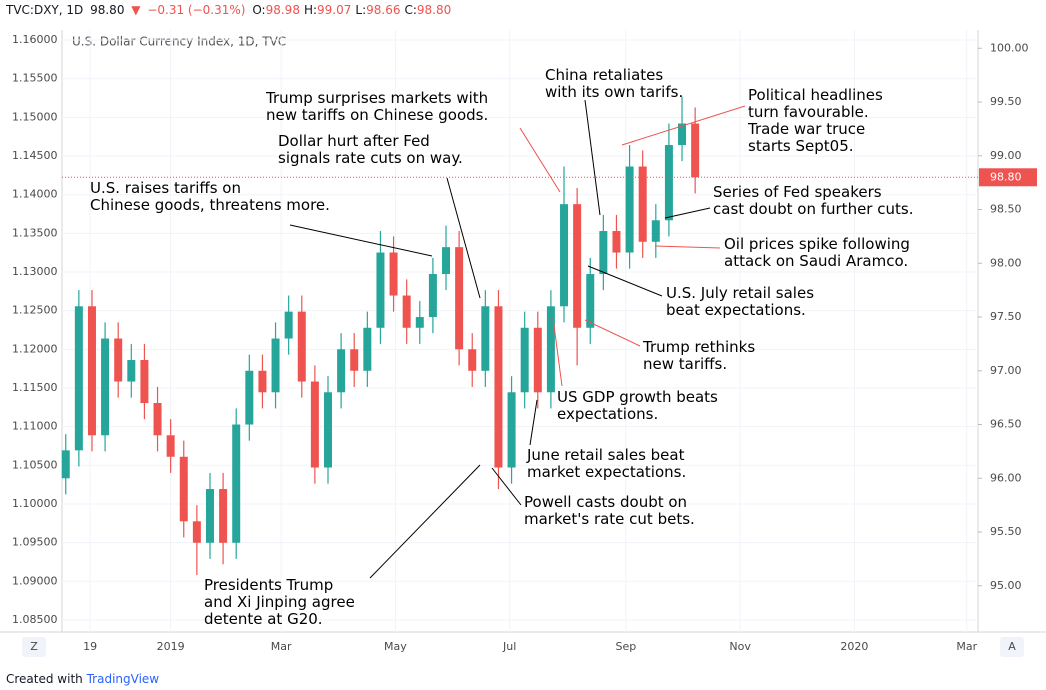  Describe the element at coordinates (35, 78) in the screenshot. I see `y-tick-label: 1.15500` at that location.